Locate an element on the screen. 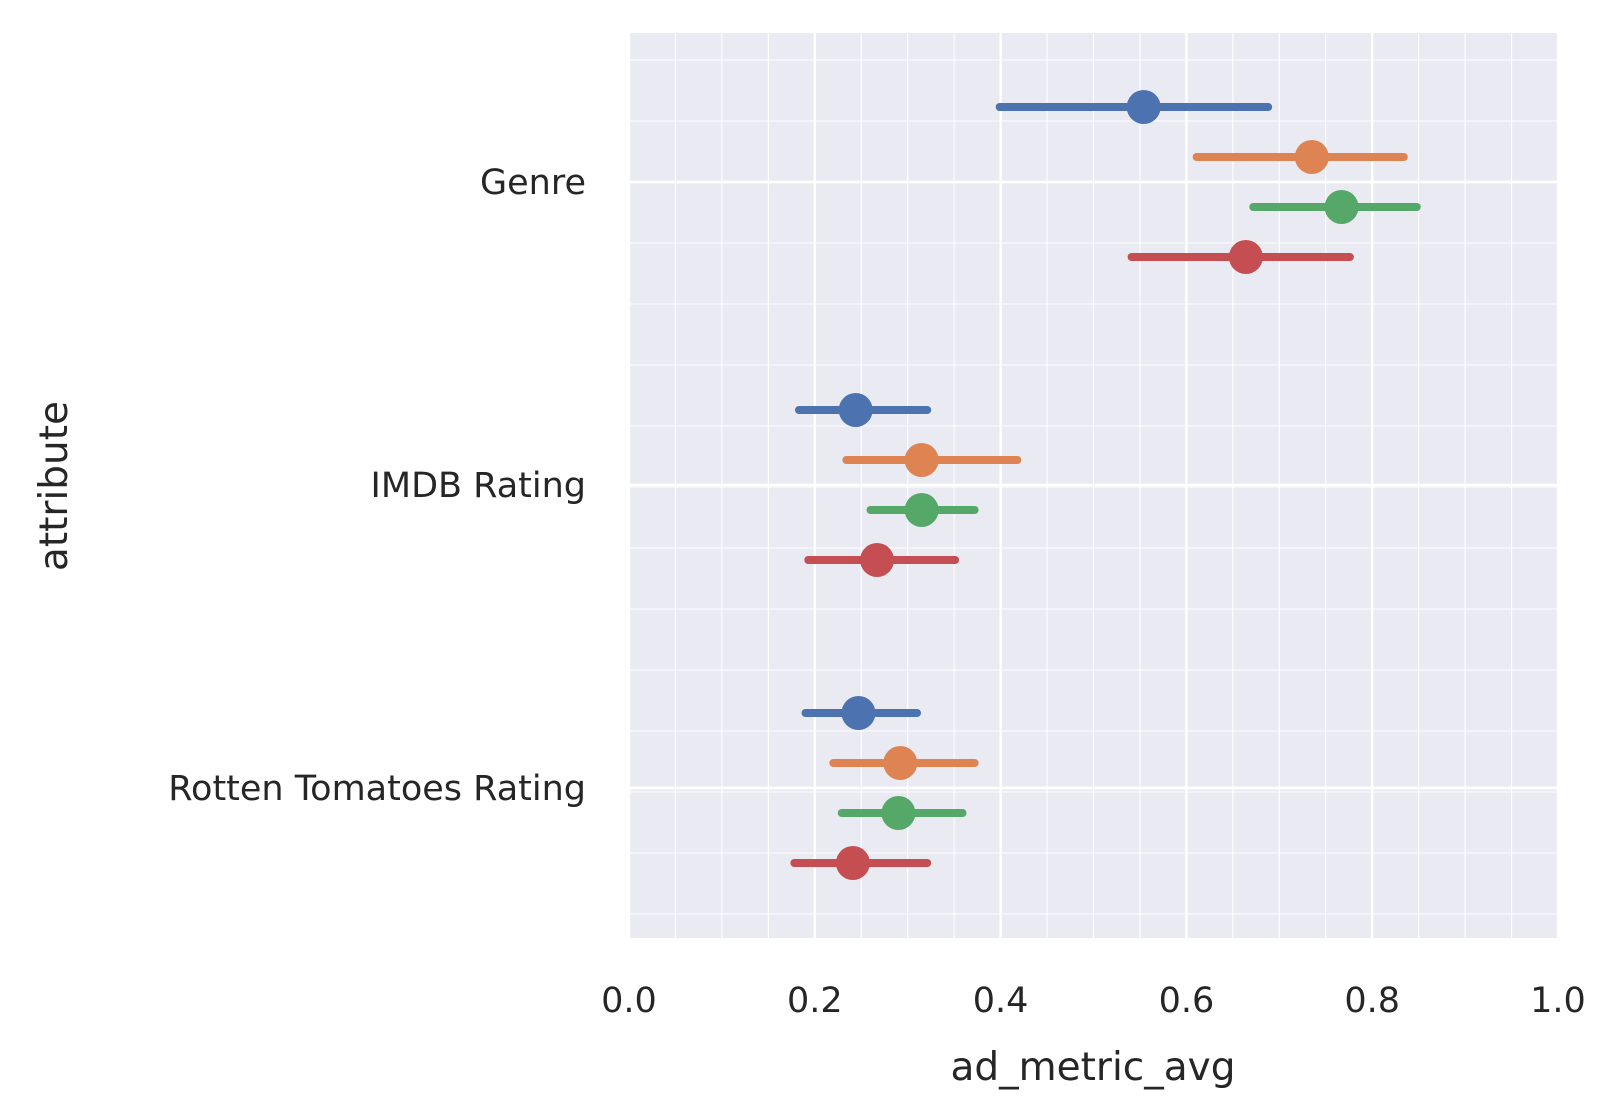 The image size is (1614, 1111). x-tick-labels: 0.0 0.2 0.4 0.6 0.8 1.0 is located at coordinates (1093, 1001).